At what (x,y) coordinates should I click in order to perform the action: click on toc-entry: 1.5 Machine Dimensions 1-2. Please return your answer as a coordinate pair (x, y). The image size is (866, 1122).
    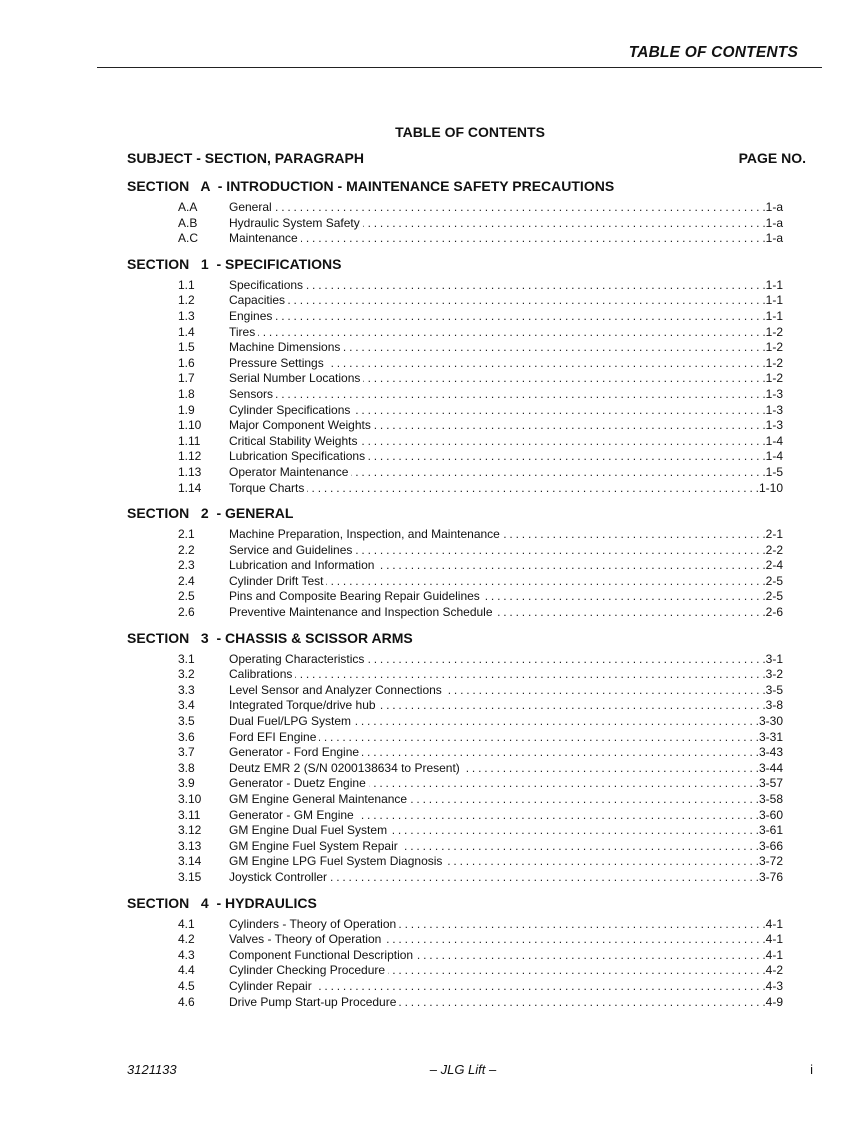
    Looking at the image, I should click on (455, 348).